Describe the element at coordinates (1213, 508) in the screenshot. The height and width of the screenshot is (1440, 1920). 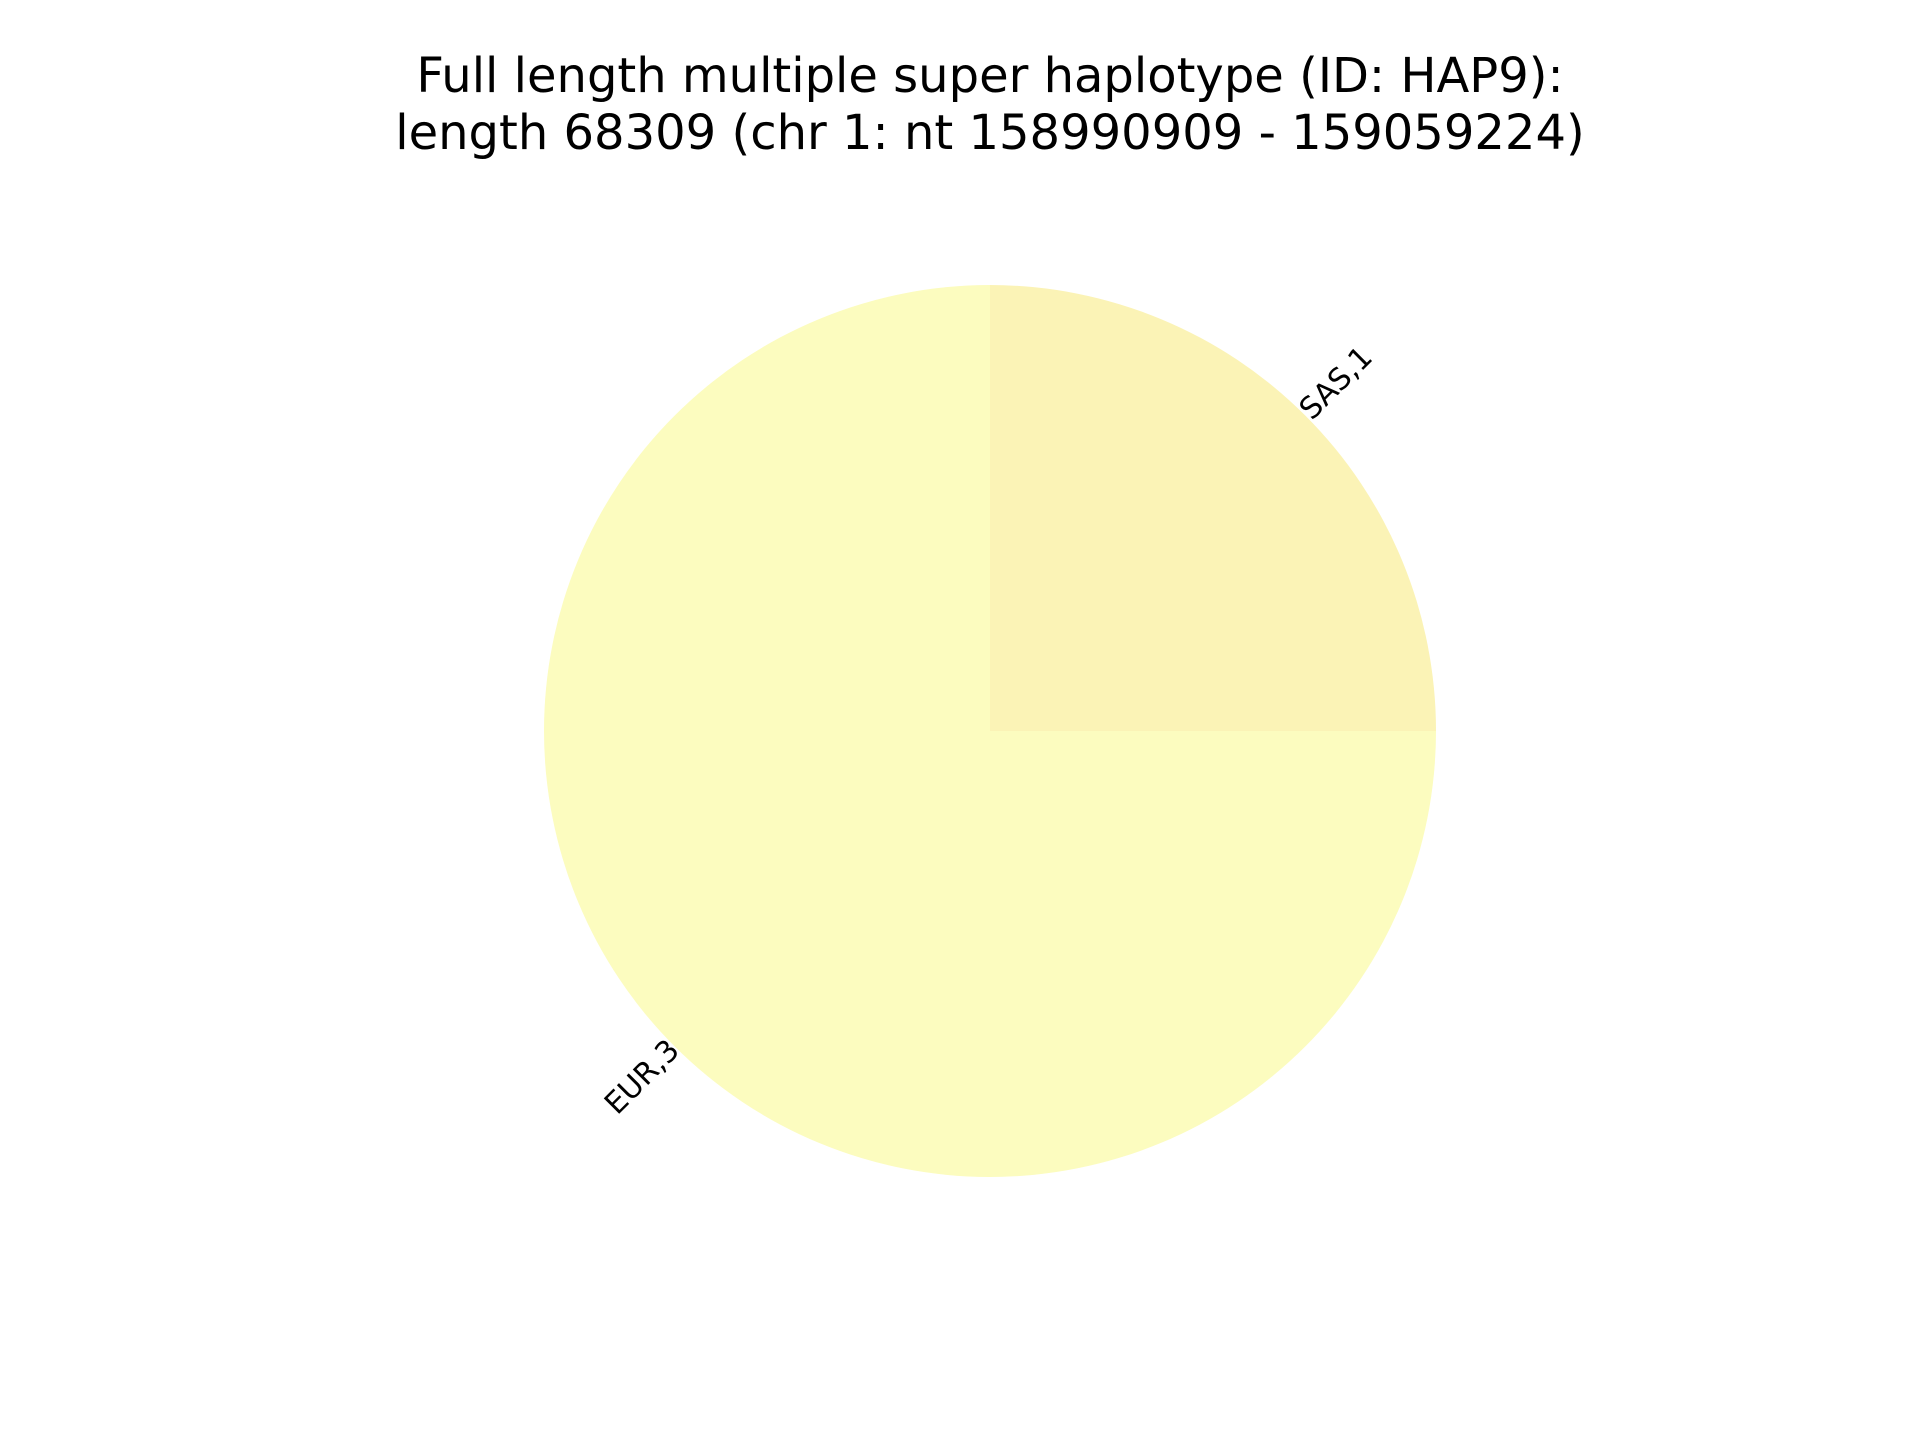
I see `pie-slice-sas` at that location.